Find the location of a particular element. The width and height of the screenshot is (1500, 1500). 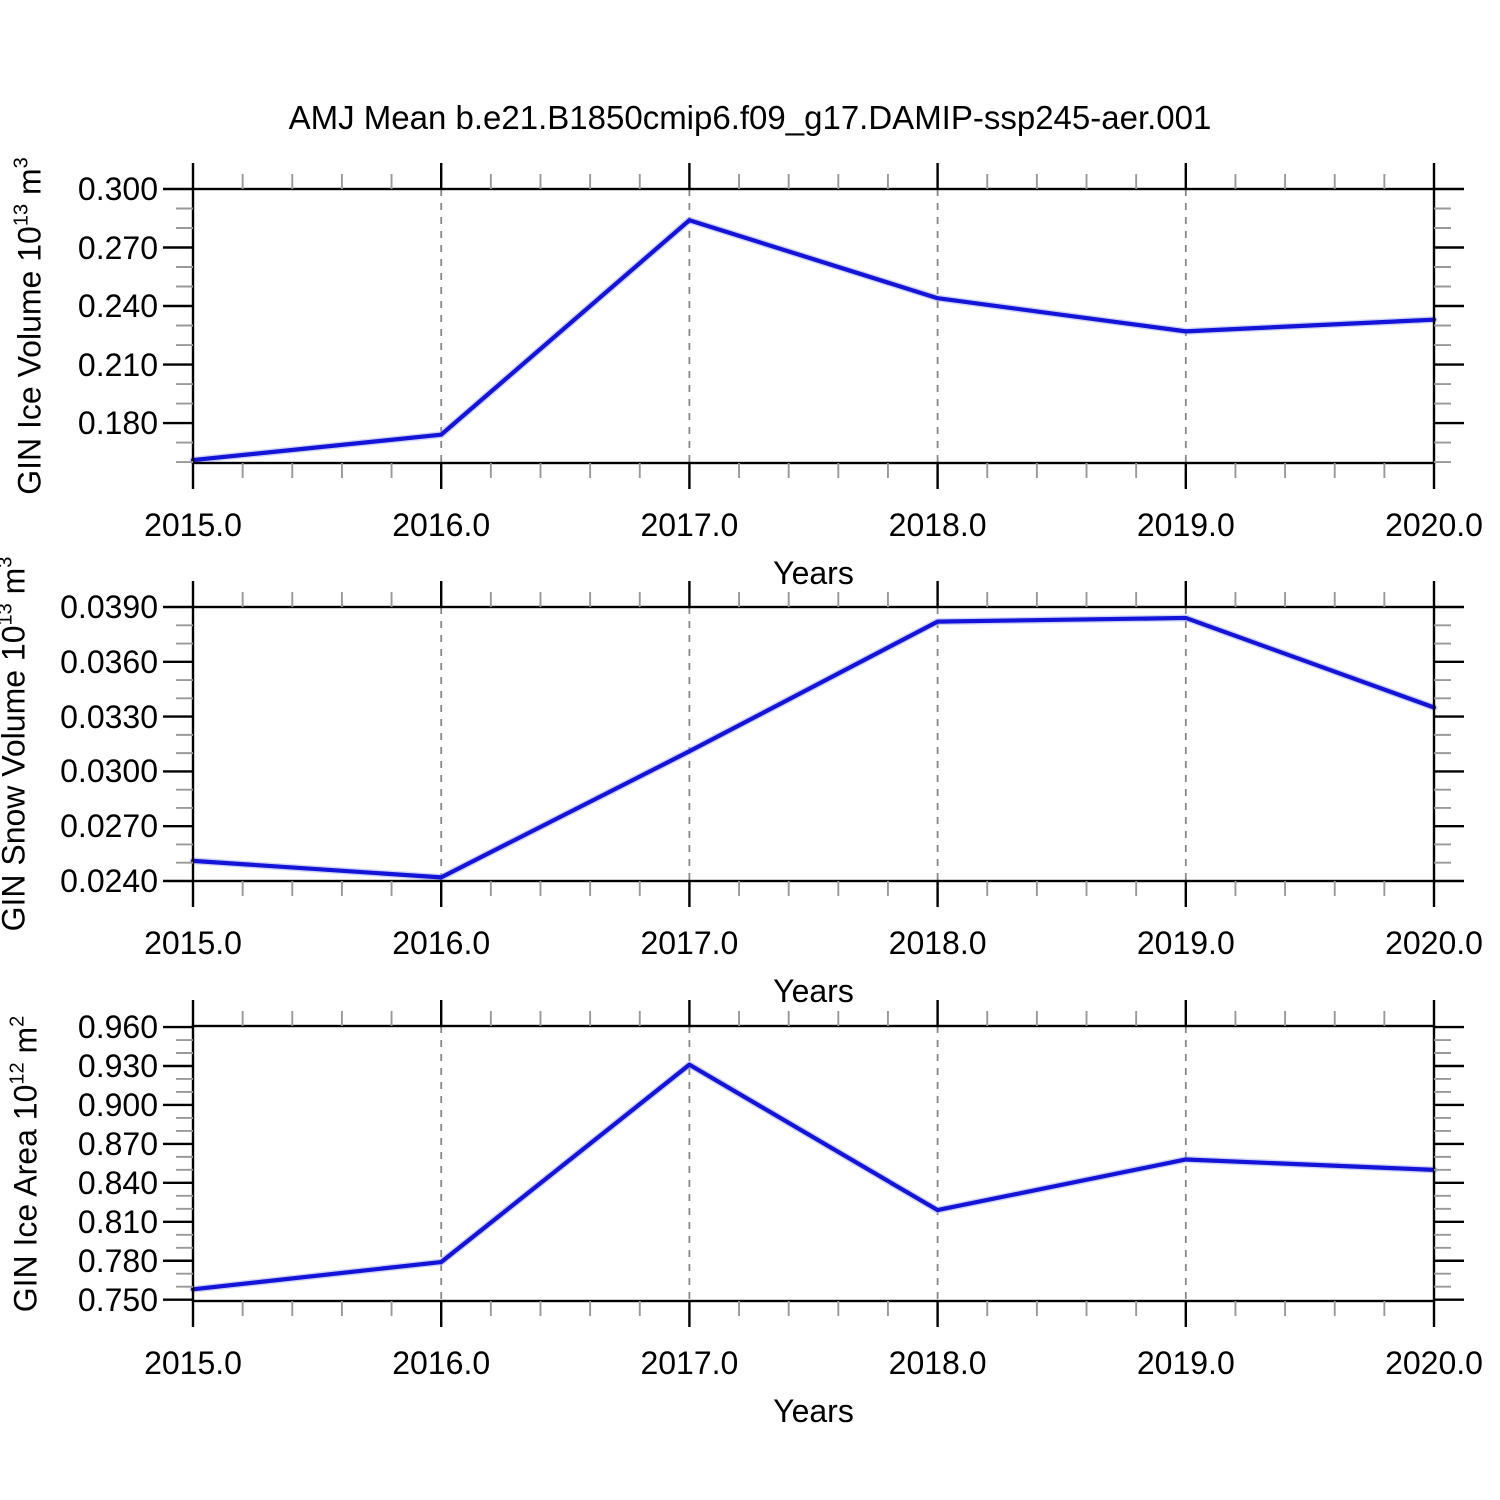

panel-2-y-tick-label: 0.0360 is located at coordinates (109, 661).